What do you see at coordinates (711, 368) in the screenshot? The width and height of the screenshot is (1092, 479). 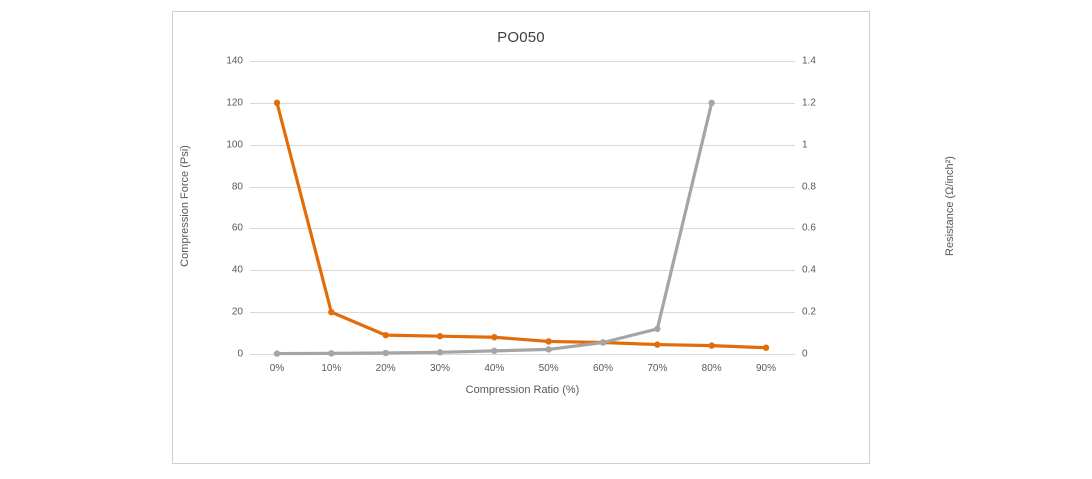 I see `x-axis-tick-label: 80%` at bounding box center [711, 368].